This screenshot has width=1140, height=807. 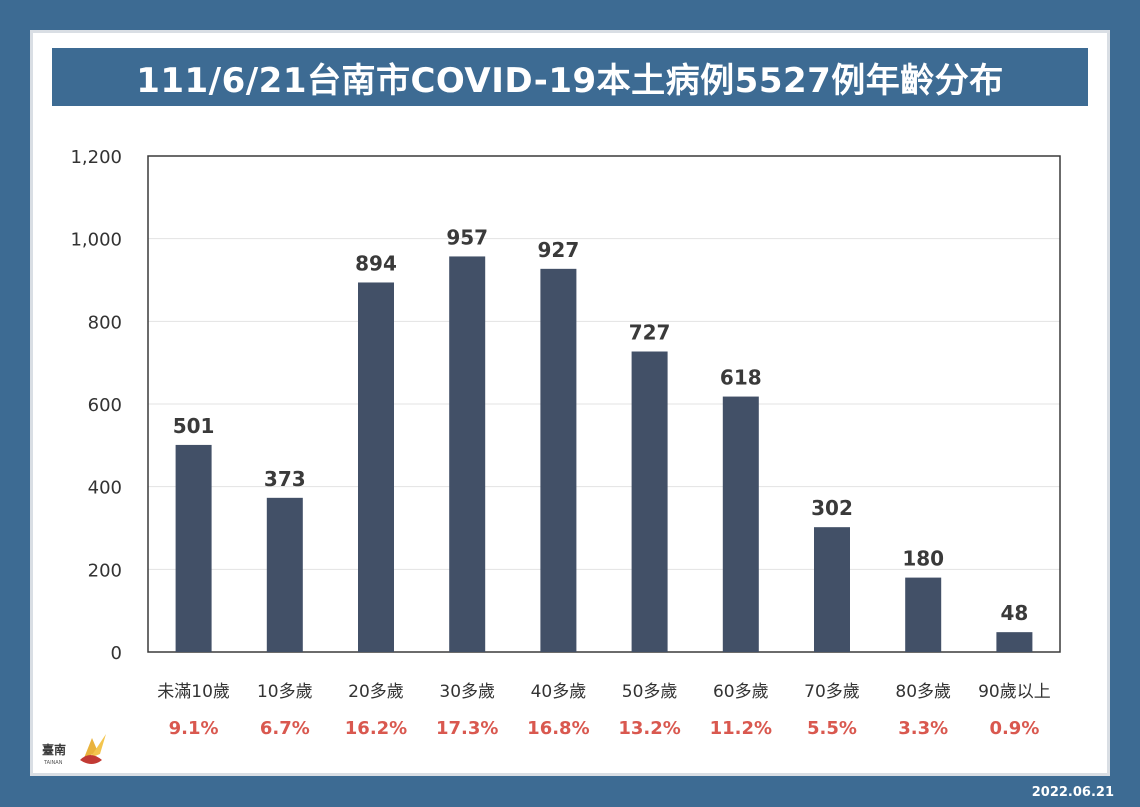 I want to click on data-label: 180, so click(x=923, y=559).